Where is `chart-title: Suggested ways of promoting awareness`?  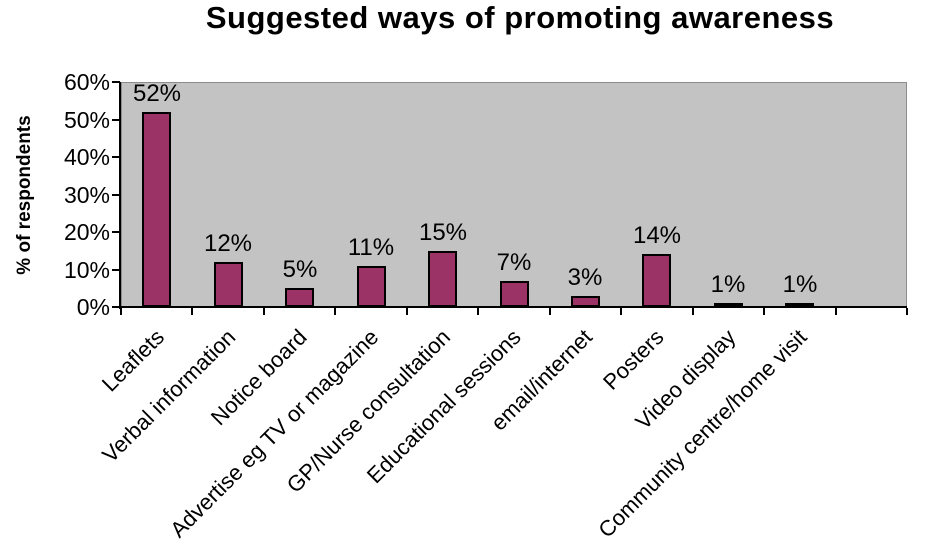
chart-title: Suggested ways of promoting awareness is located at coordinates (520, 17).